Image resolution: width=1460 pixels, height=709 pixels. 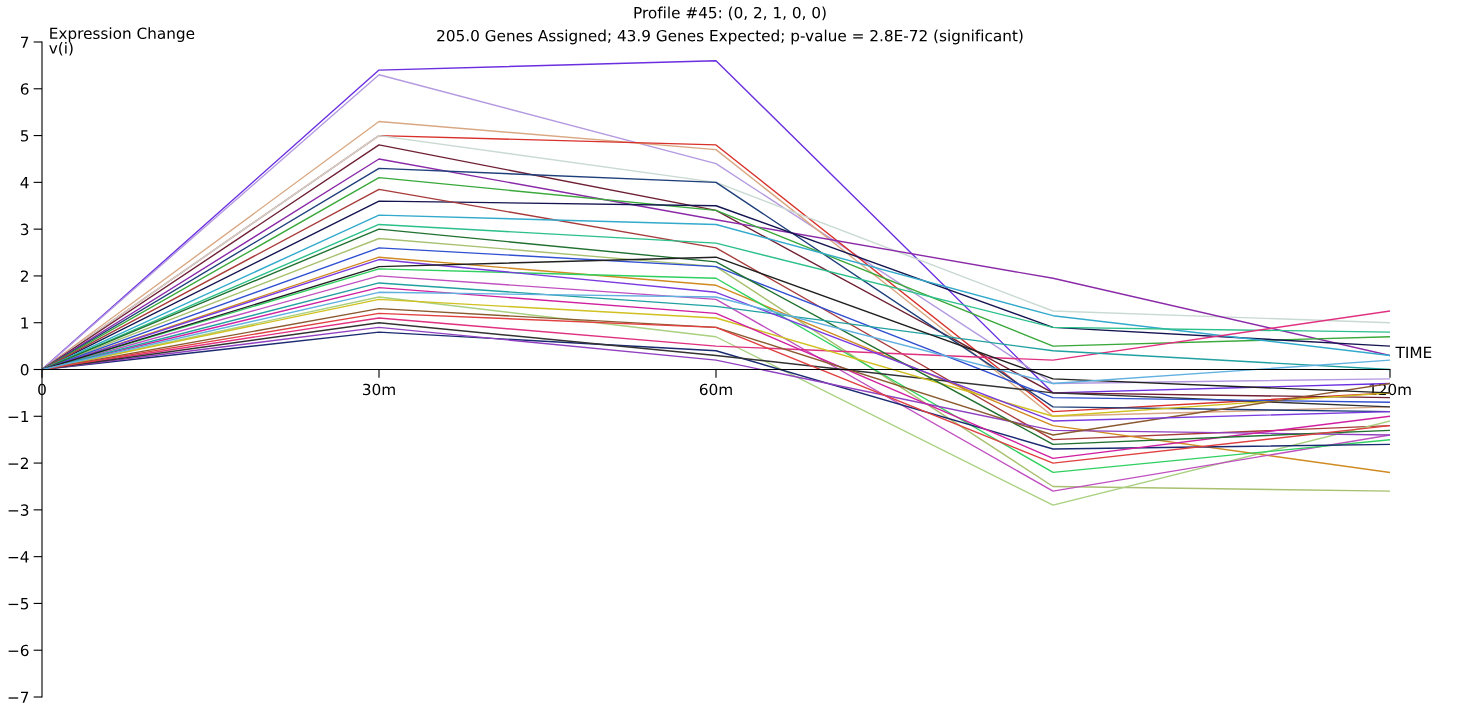 I want to click on x-tick-label: 30m, so click(x=379, y=389).